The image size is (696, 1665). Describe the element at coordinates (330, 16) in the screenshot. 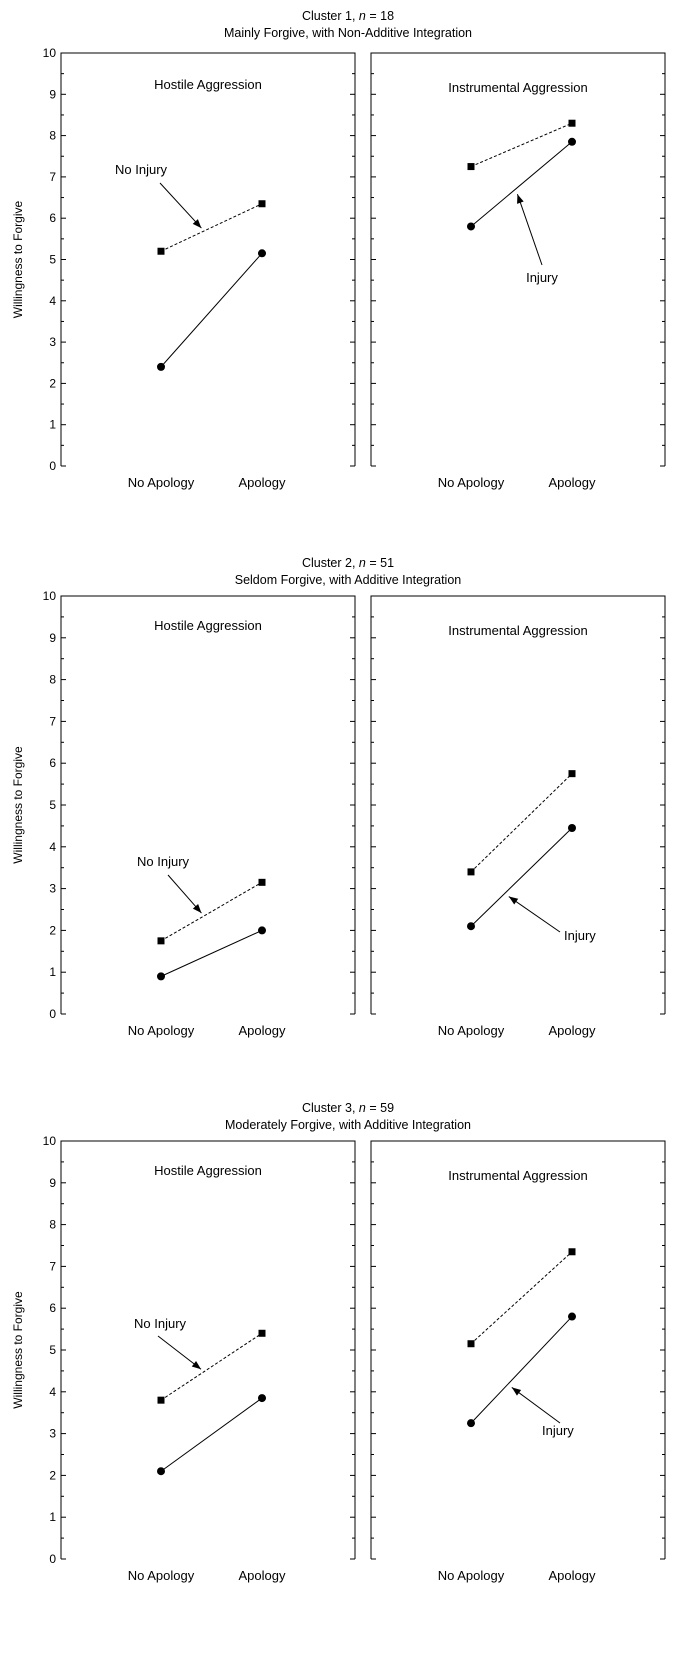

I see `chart-title-part: Cluster 1,` at that location.